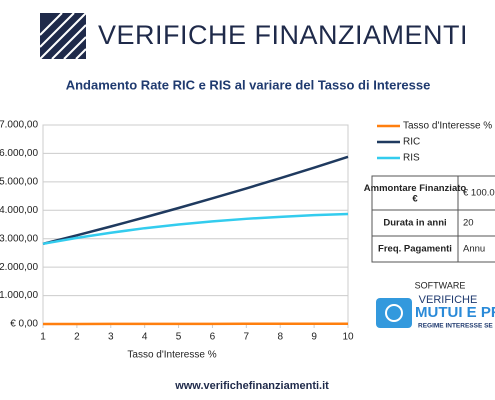  What do you see at coordinates (77, 337) in the screenshot?
I see `x-tick-label: 2` at bounding box center [77, 337].